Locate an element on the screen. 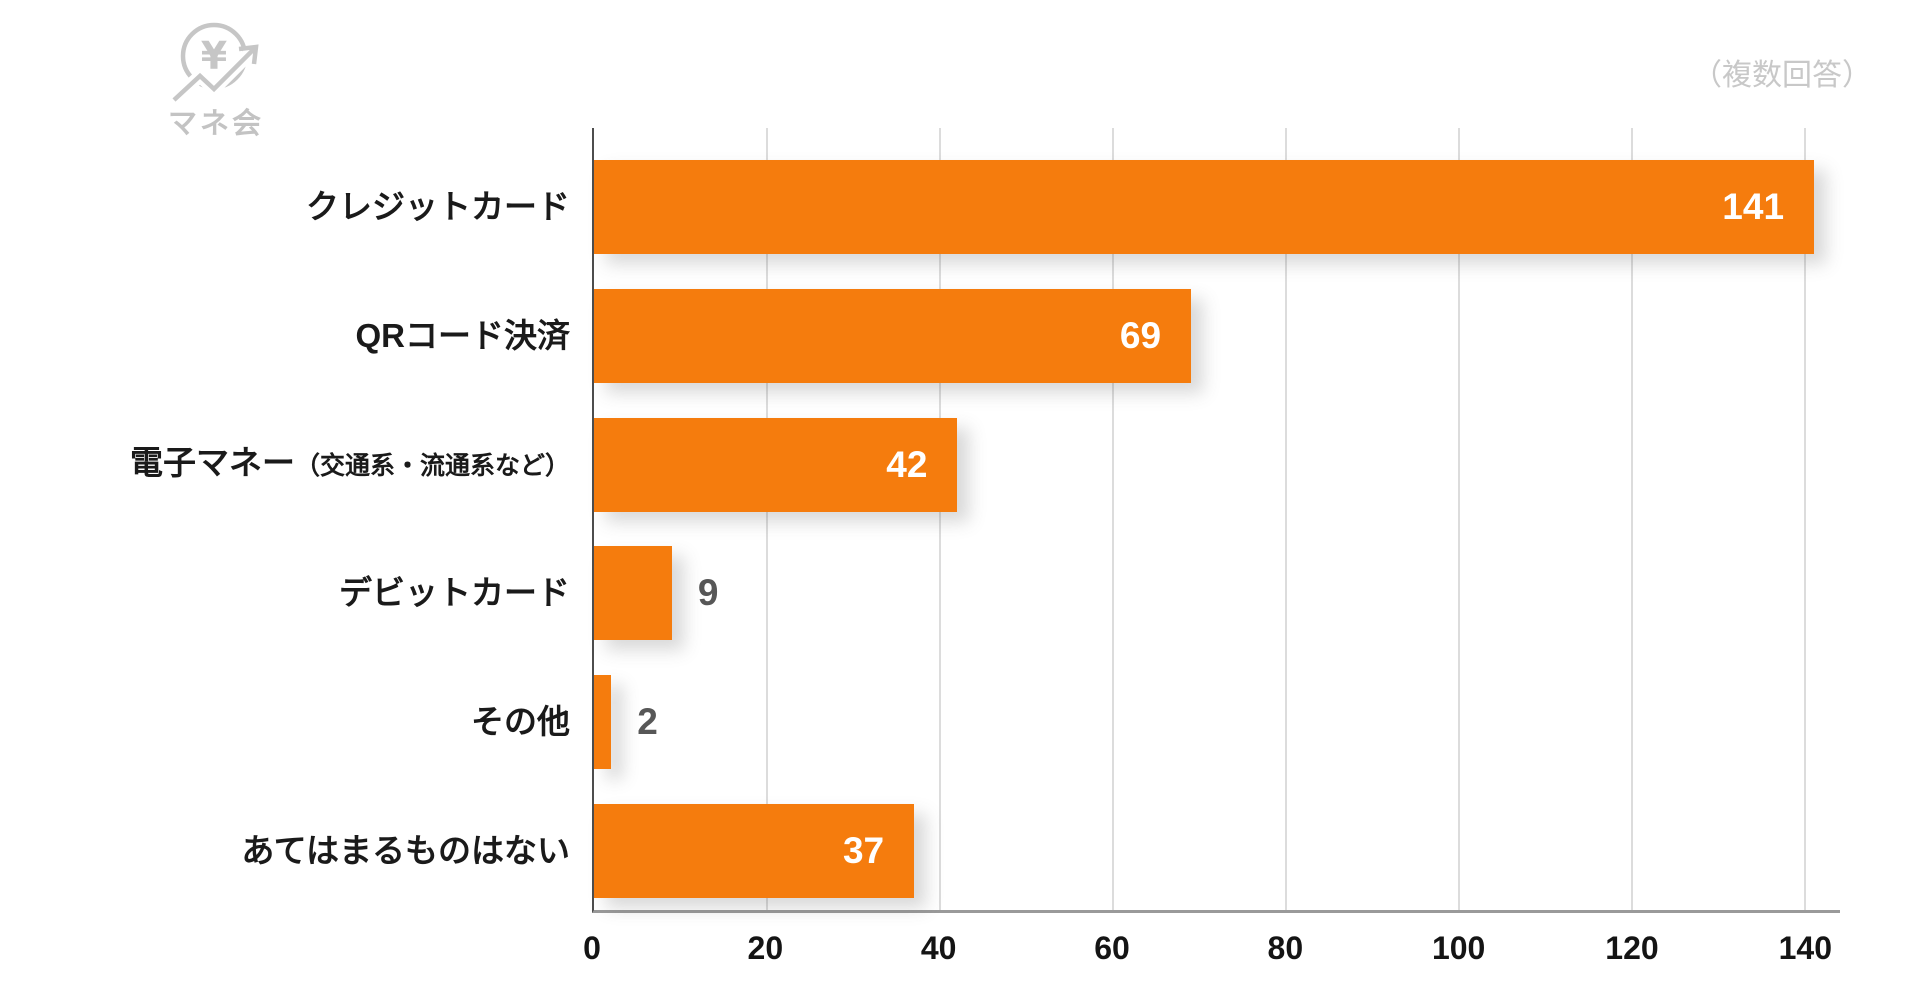 The image size is (1920, 993). manekai-logo: ¥ マネ会 is located at coordinates (216, 80).